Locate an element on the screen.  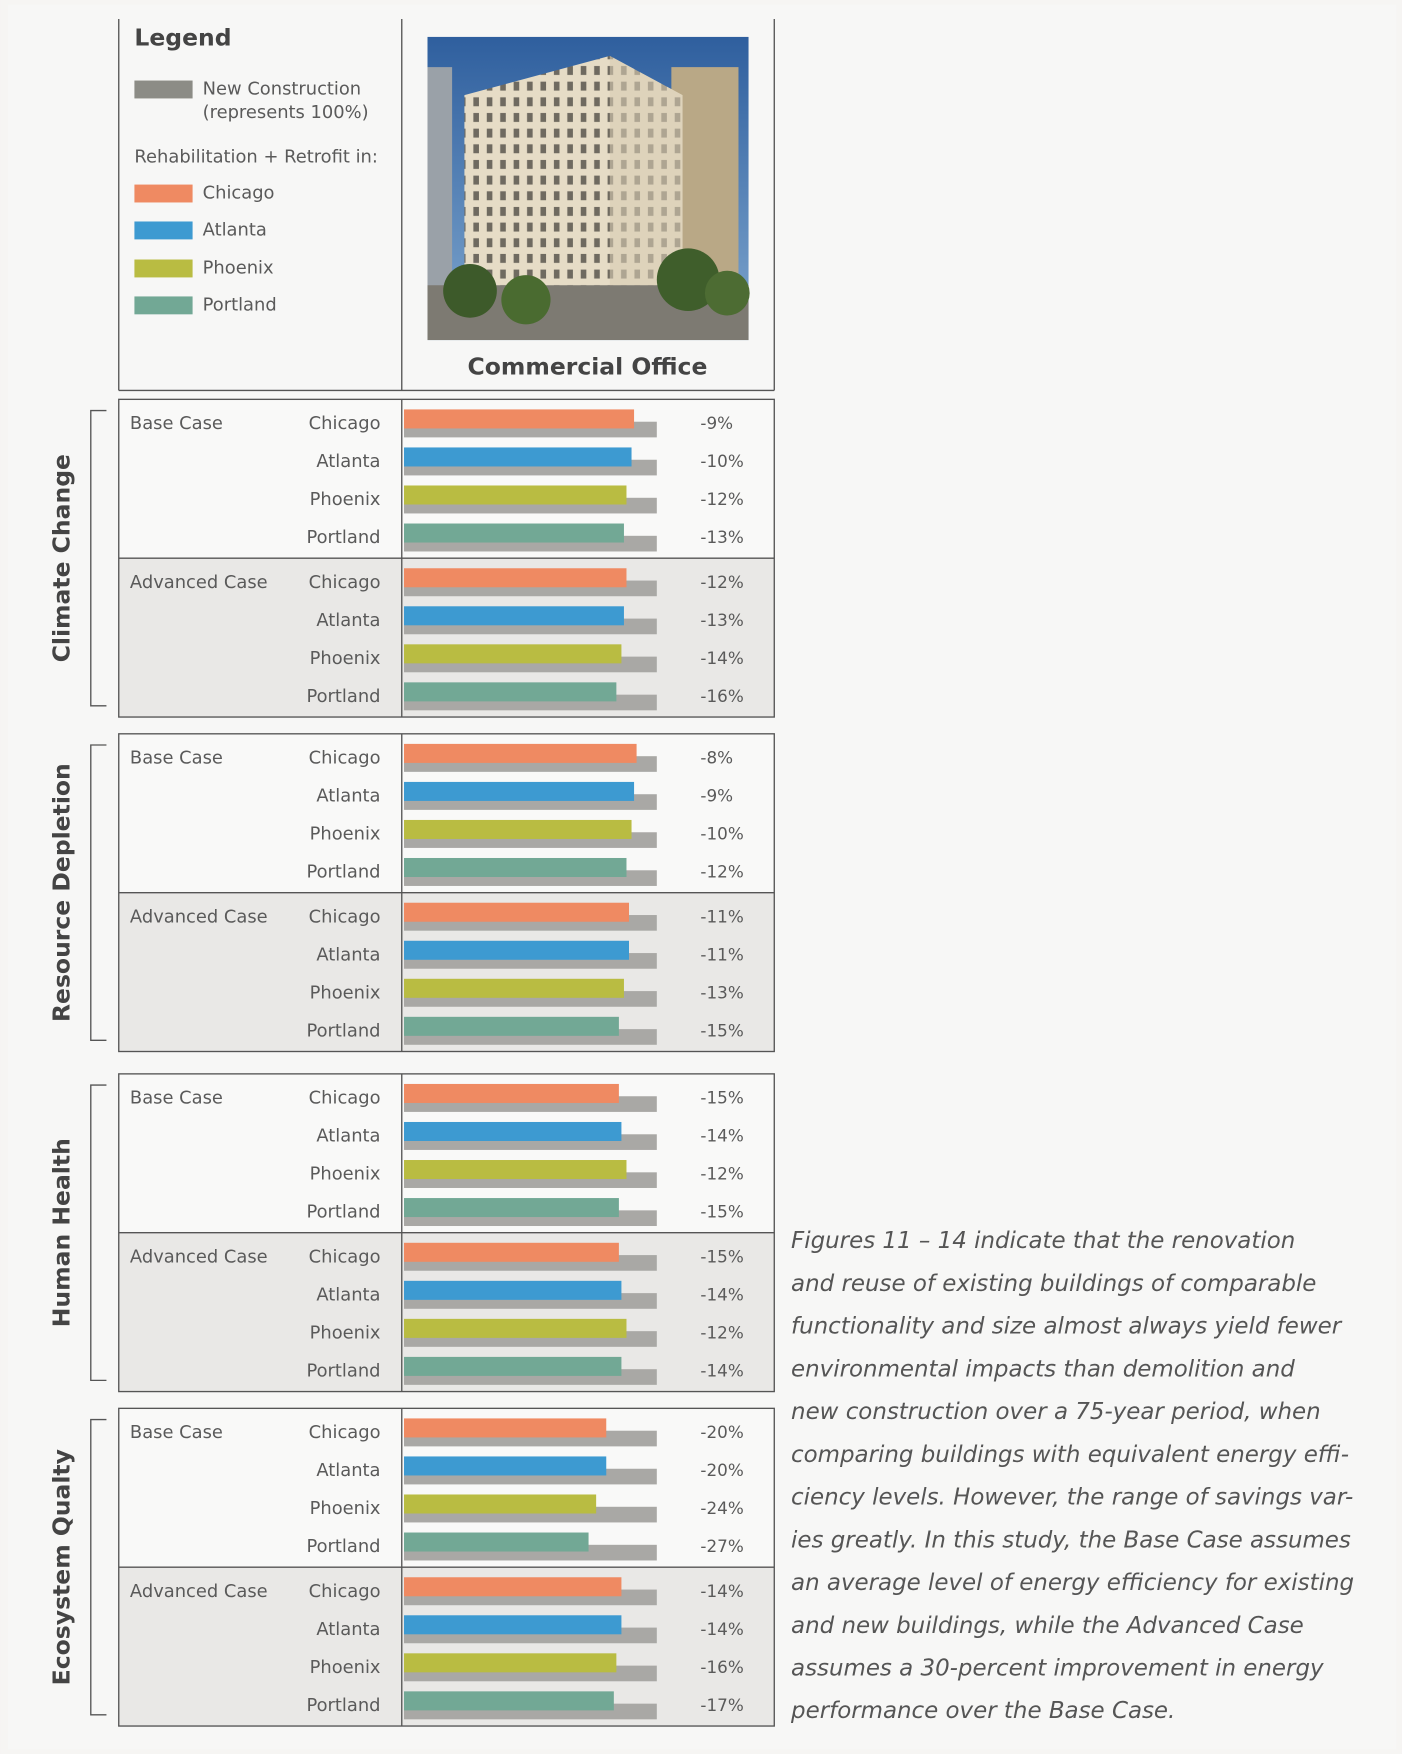
section-title: Human Health is located at coordinates (61, 1232).